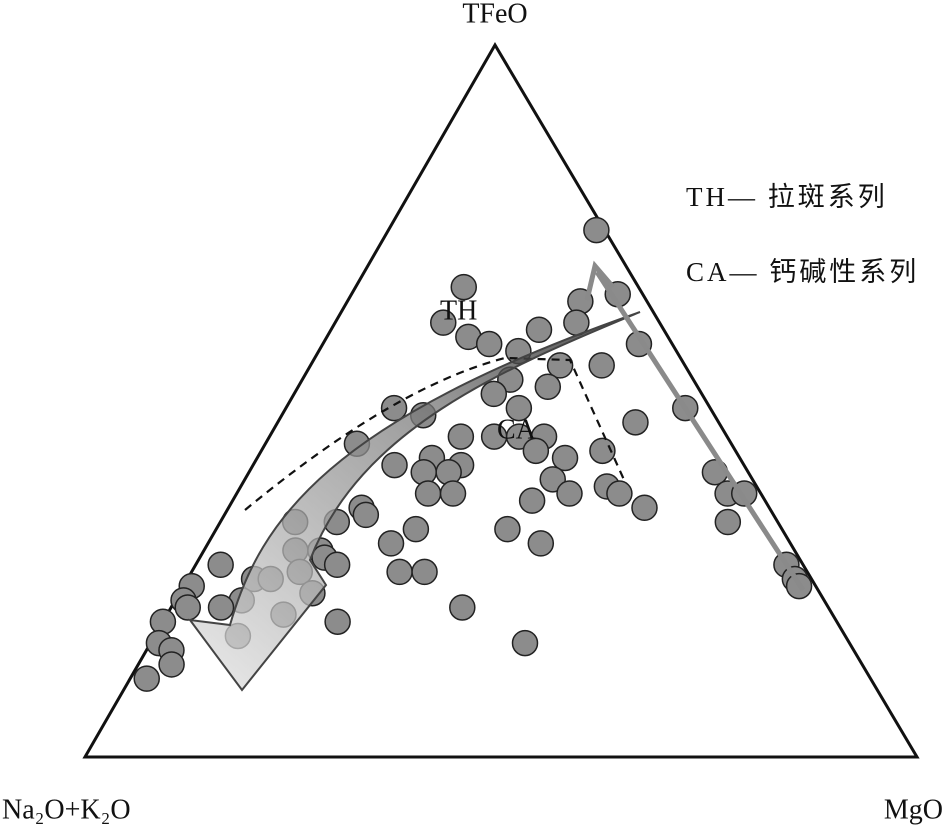 The height and width of the screenshot is (829, 945). Describe the element at coordinates (517, 429) in the screenshot. I see `field-label: CA` at that location.